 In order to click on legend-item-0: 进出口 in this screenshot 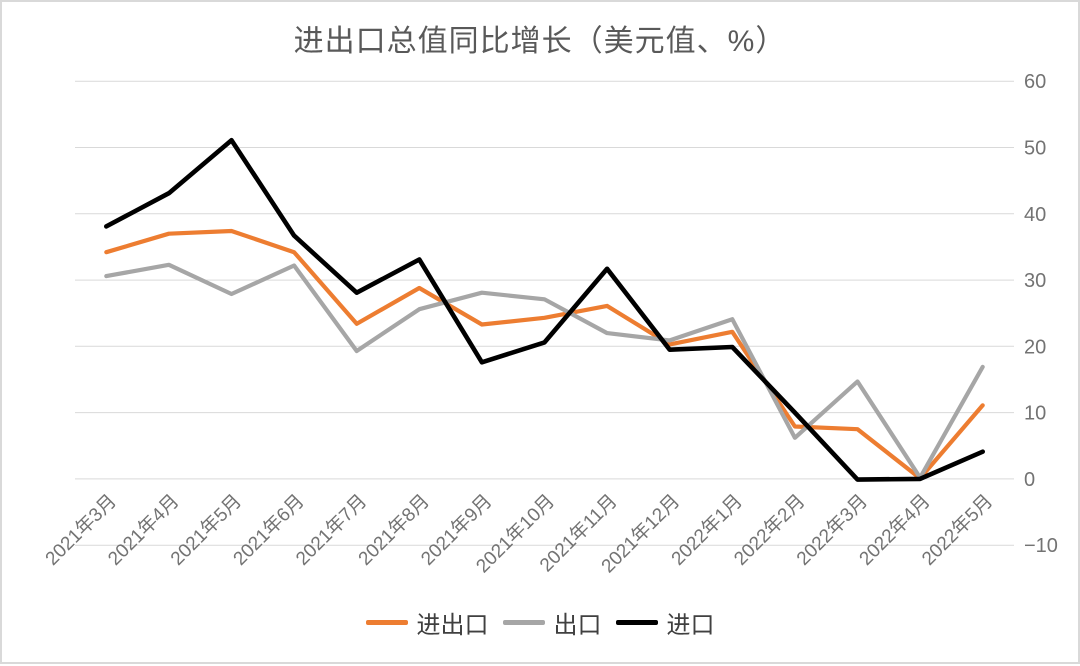, I will do `click(427, 622)`.